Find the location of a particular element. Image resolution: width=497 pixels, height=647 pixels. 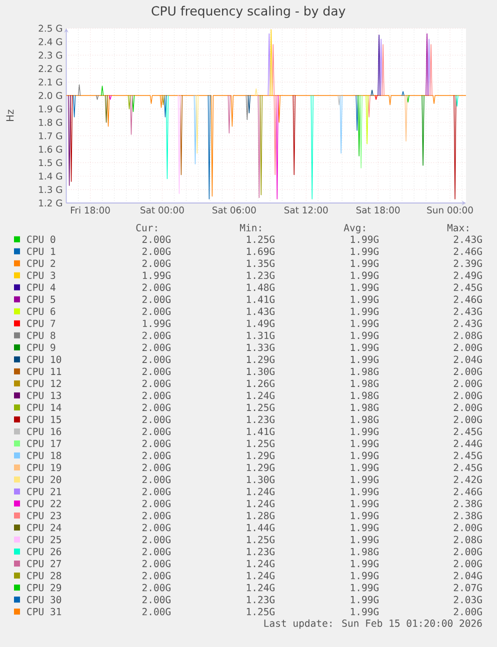

text: 1.23G is located at coordinates (260, 420).